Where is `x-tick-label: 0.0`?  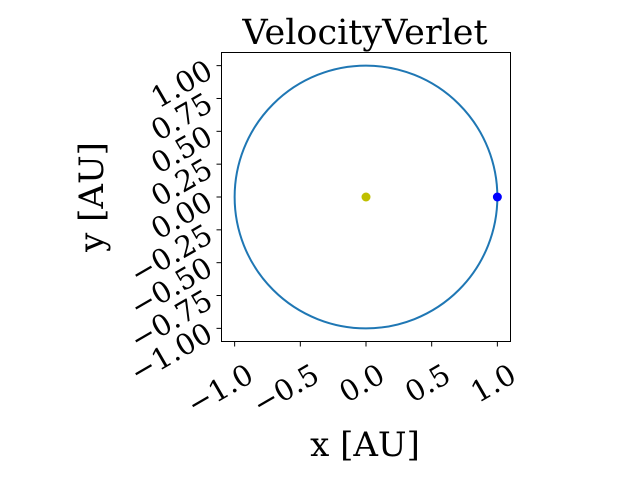
x-tick-label: 0.0 is located at coordinates (361, 383).